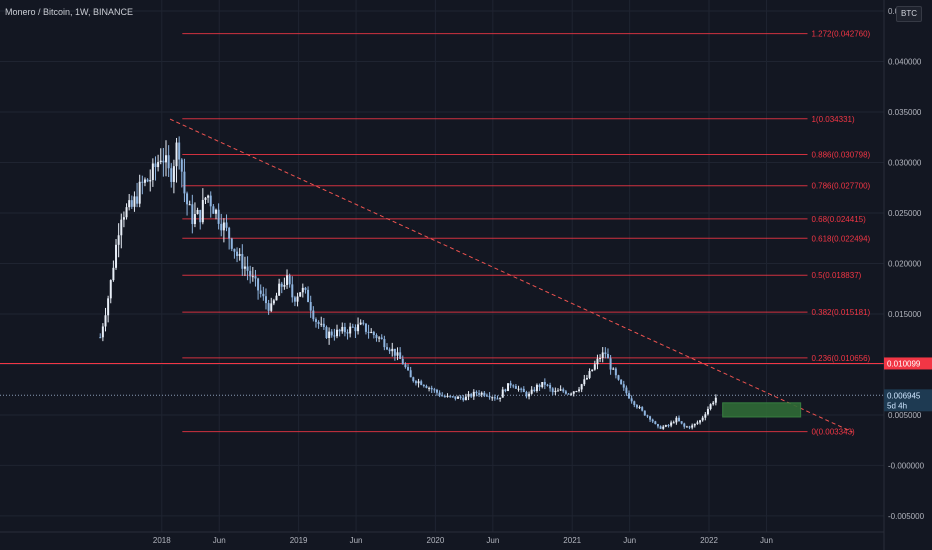 The width and height of the screenshot is (932, 550). Describe the element at coordinates (905, 263) in the screenshot. I see `price-tick-label: 0.020000` at that location.